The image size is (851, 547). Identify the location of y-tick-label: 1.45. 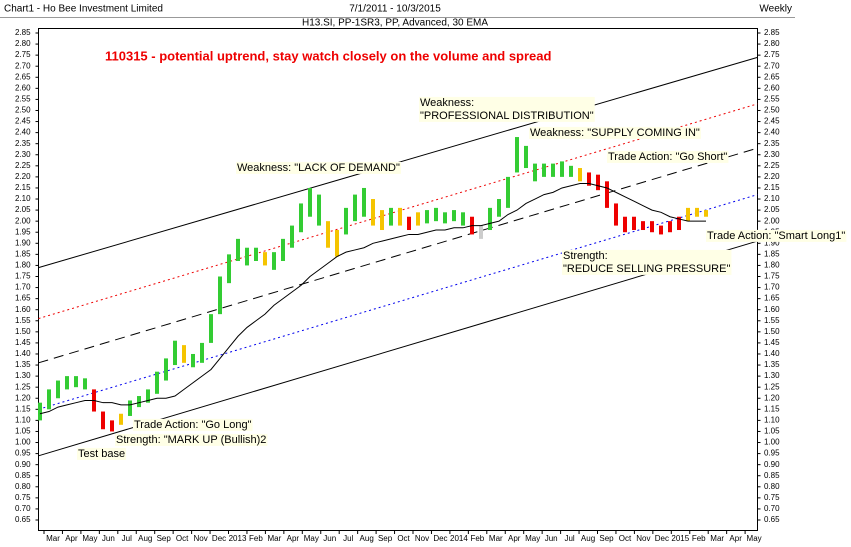
(23, 342).